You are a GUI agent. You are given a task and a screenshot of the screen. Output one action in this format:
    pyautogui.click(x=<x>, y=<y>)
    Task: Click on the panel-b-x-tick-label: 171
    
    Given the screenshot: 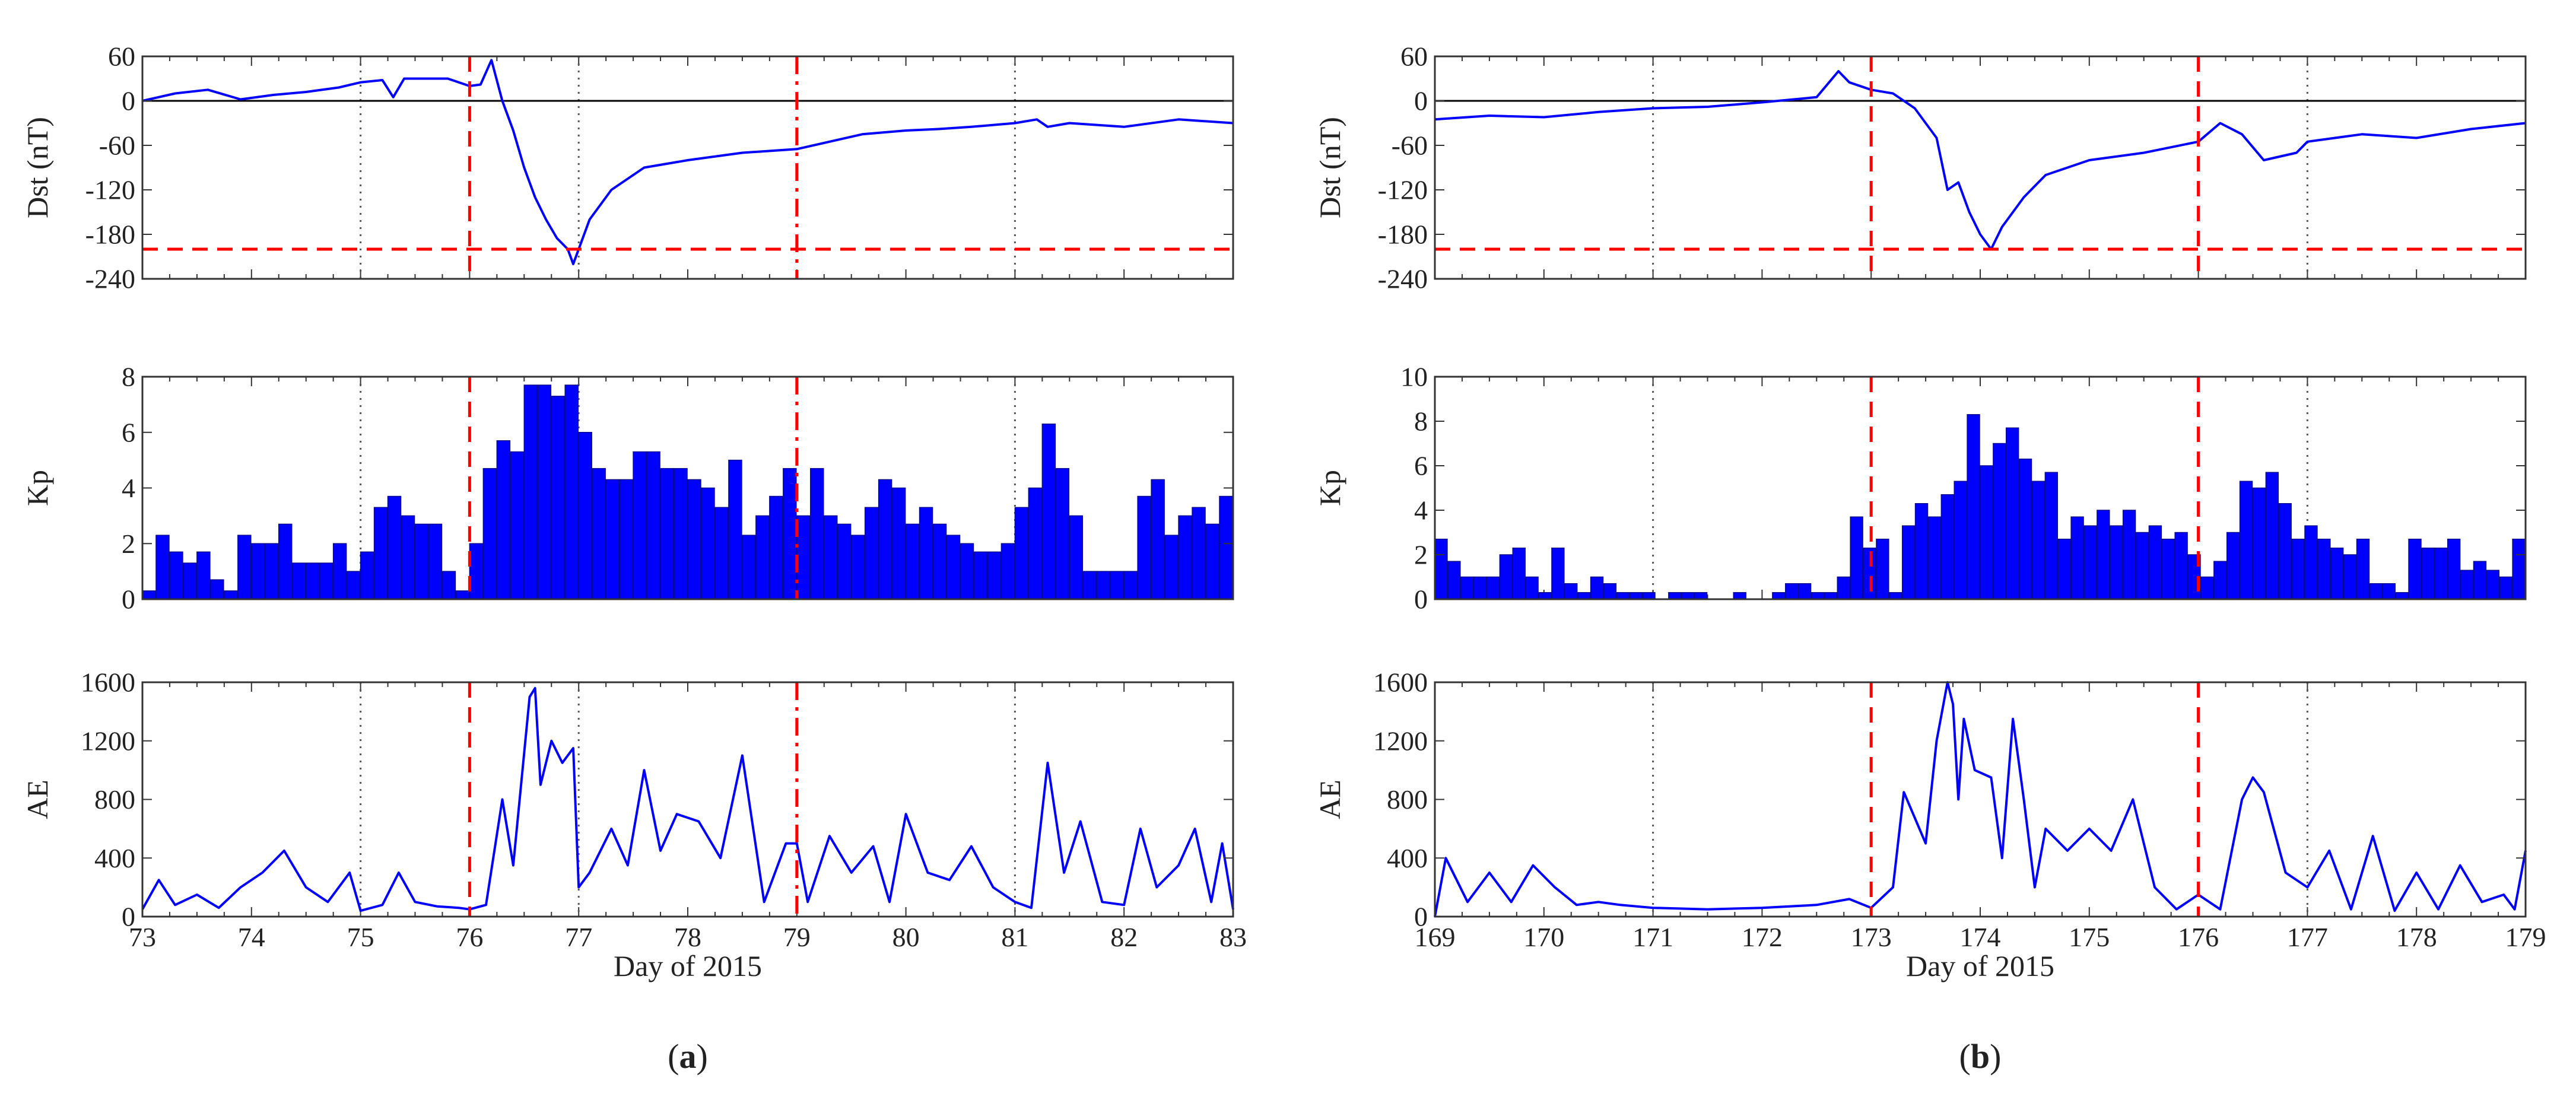 What is the action you would take?
    pyautogui.click(x=1652, y=937)
    